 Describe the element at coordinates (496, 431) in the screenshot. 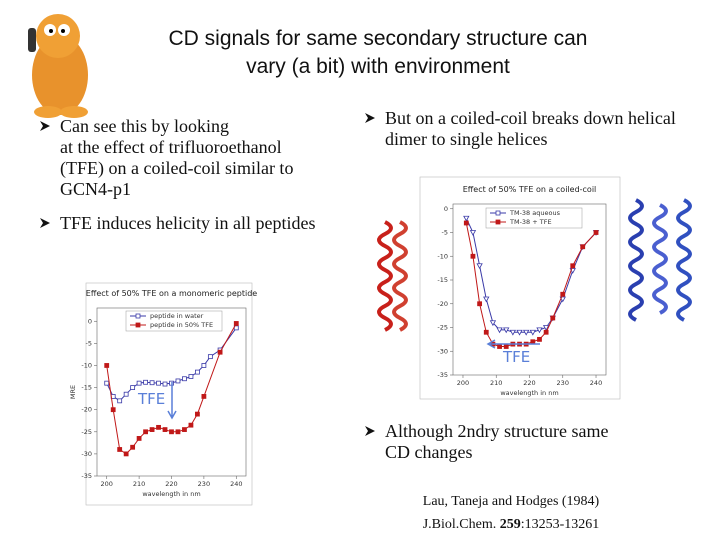

I see `bullet-text: Although 2ndry structure same` at that location.